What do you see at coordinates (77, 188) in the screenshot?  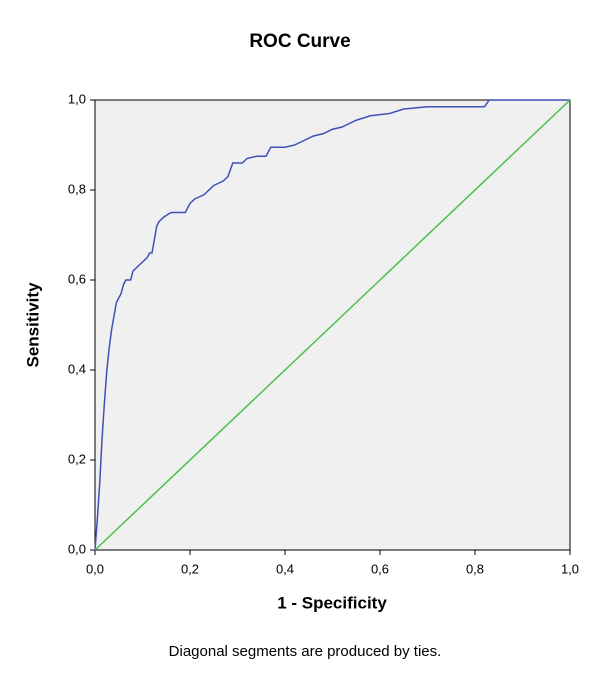 I see `y-tick-label: 0,8` at bounding box center [77, 188].